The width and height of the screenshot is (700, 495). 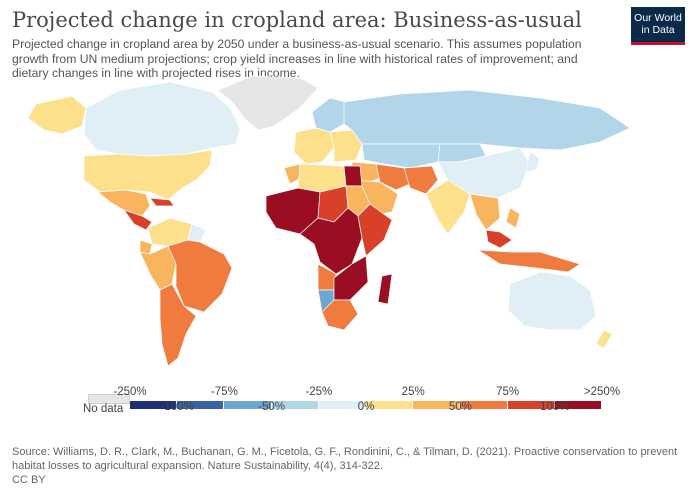 I want to click on legend-lower-label: -100%, so click(x=177, y=407).